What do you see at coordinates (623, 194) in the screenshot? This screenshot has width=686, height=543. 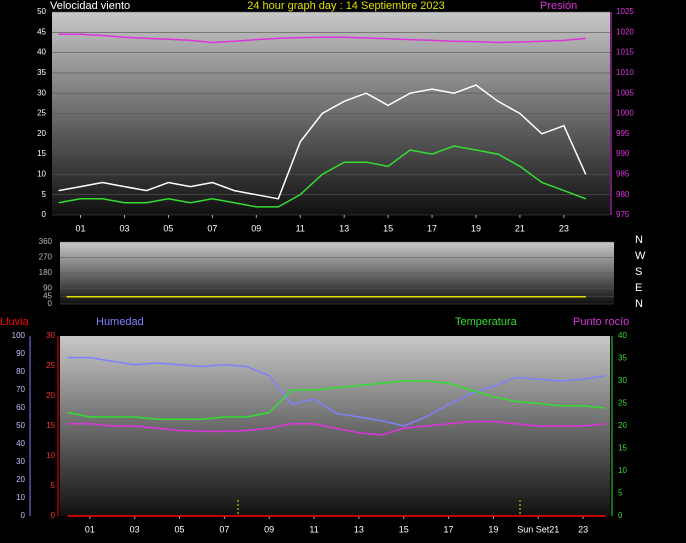 I see `y2-tick-label: 980` at bounding box center [623, 194].